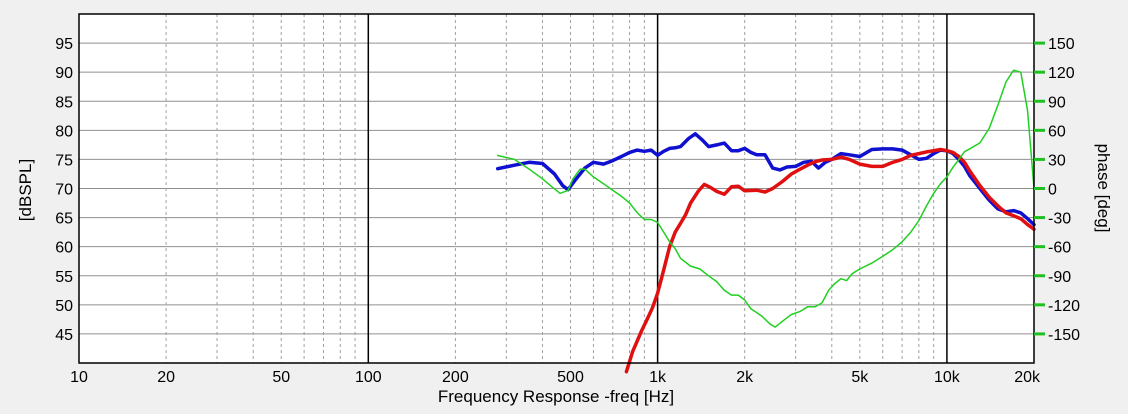 The image size is (1128, 414). Describe the element at coordinates (64, 219) in the screenshot. I see `y-tick-label: 65` at that location.